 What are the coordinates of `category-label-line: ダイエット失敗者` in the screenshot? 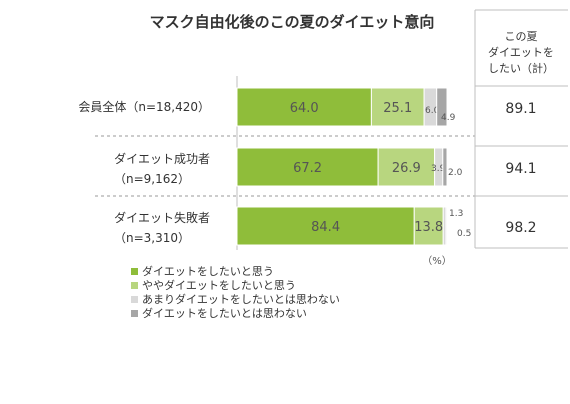 It's located at (162, 217).